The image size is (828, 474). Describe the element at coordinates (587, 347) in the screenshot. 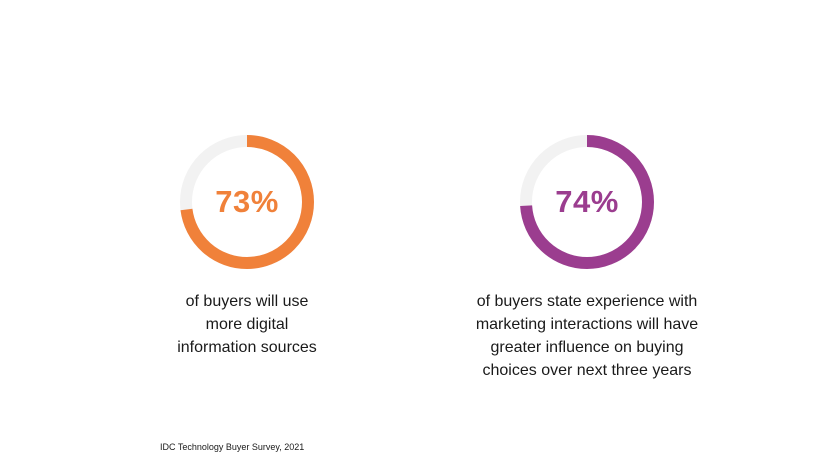

I see `caption-line: greater influence on buying` at that location.